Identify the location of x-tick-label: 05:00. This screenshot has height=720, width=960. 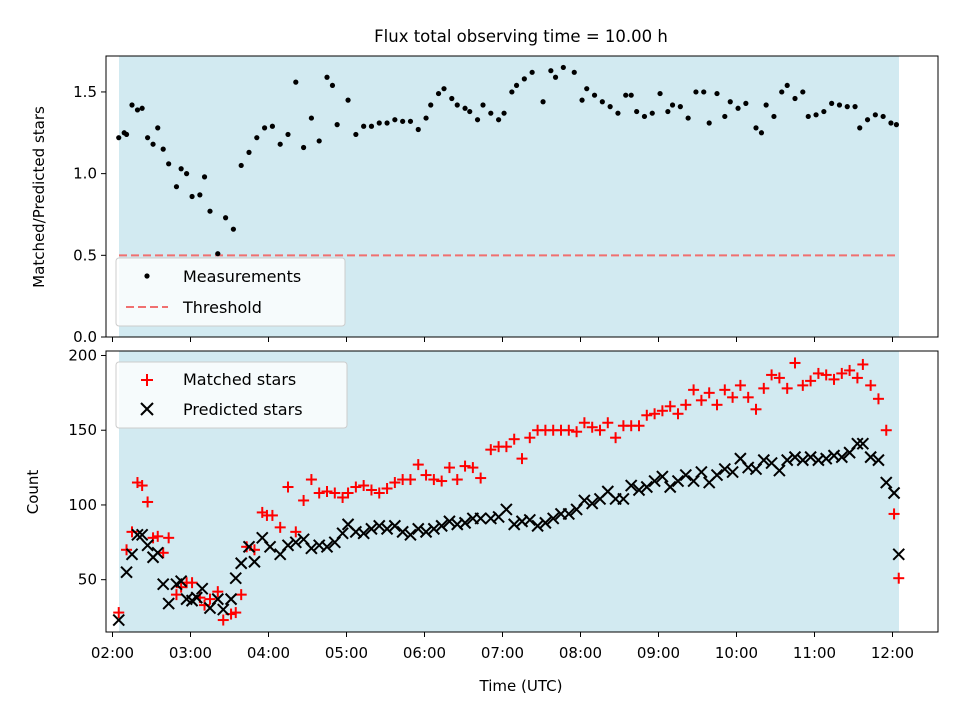
(346, 653).